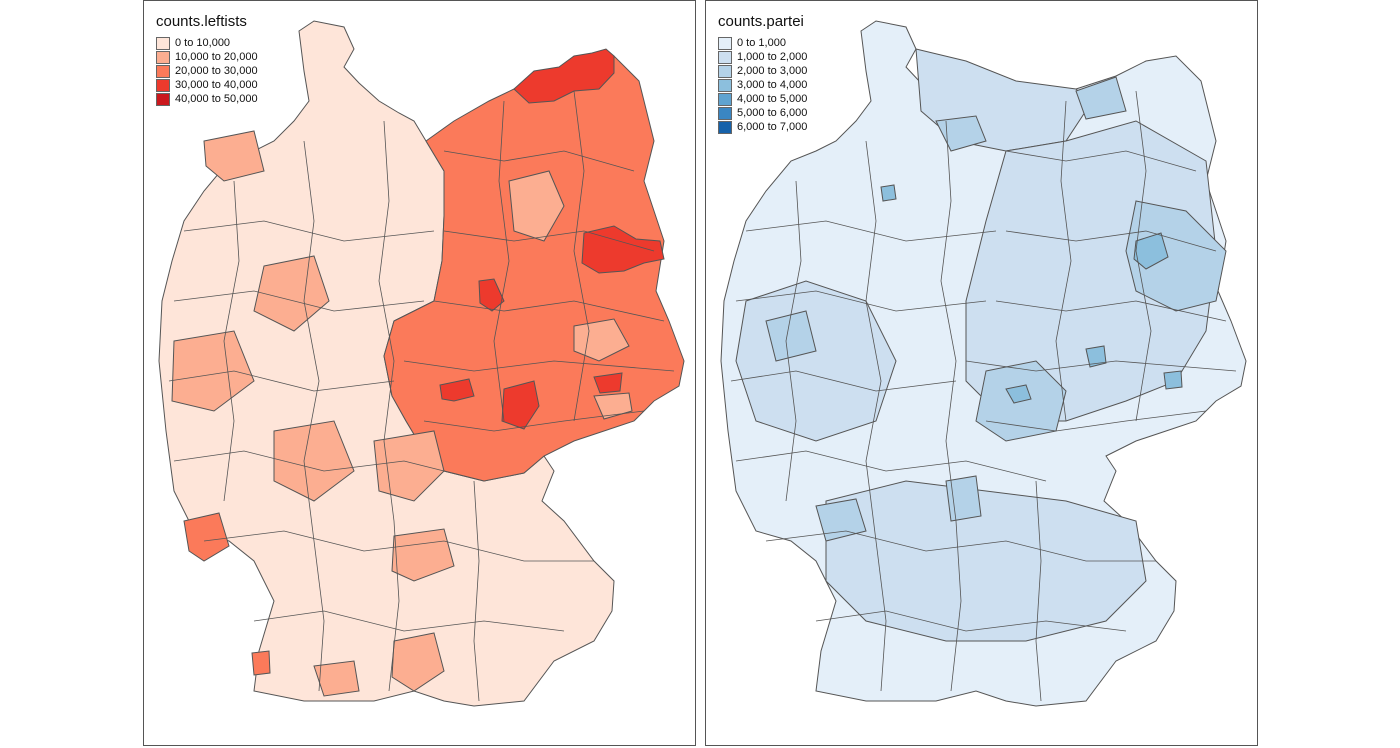  Describe the element at coordinates (520, 405) in the screenshot. I see `region-saxony-red` at that location.